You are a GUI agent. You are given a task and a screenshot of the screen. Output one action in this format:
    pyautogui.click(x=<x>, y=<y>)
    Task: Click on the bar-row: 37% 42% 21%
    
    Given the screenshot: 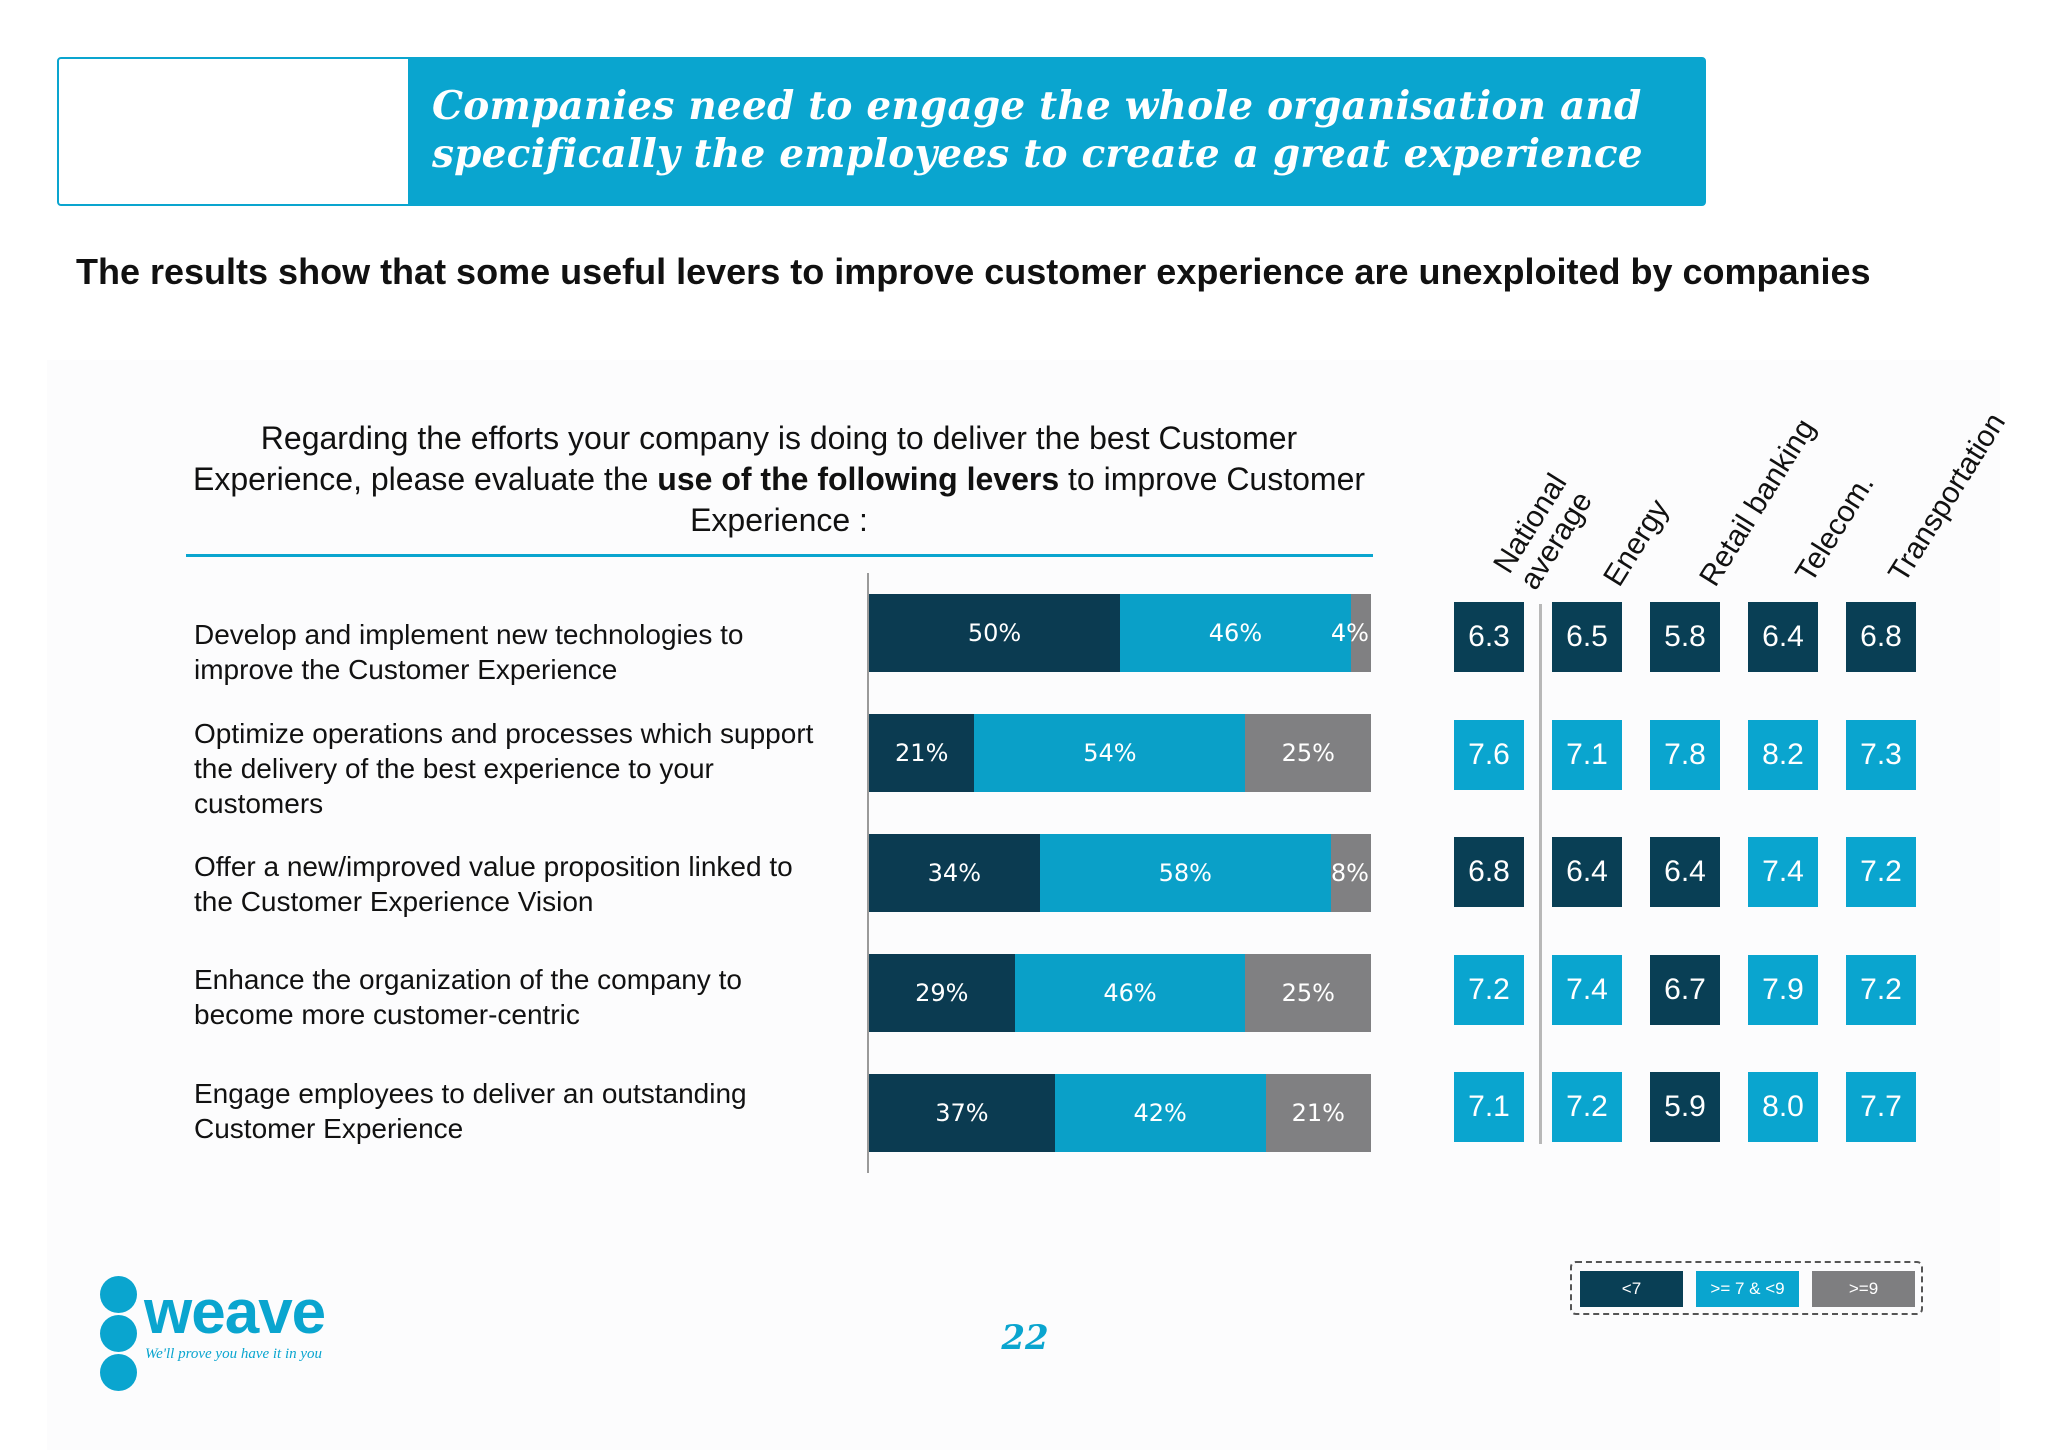 What is the action you would take?
    pyautogui.click(x=1120, y=1113)
    